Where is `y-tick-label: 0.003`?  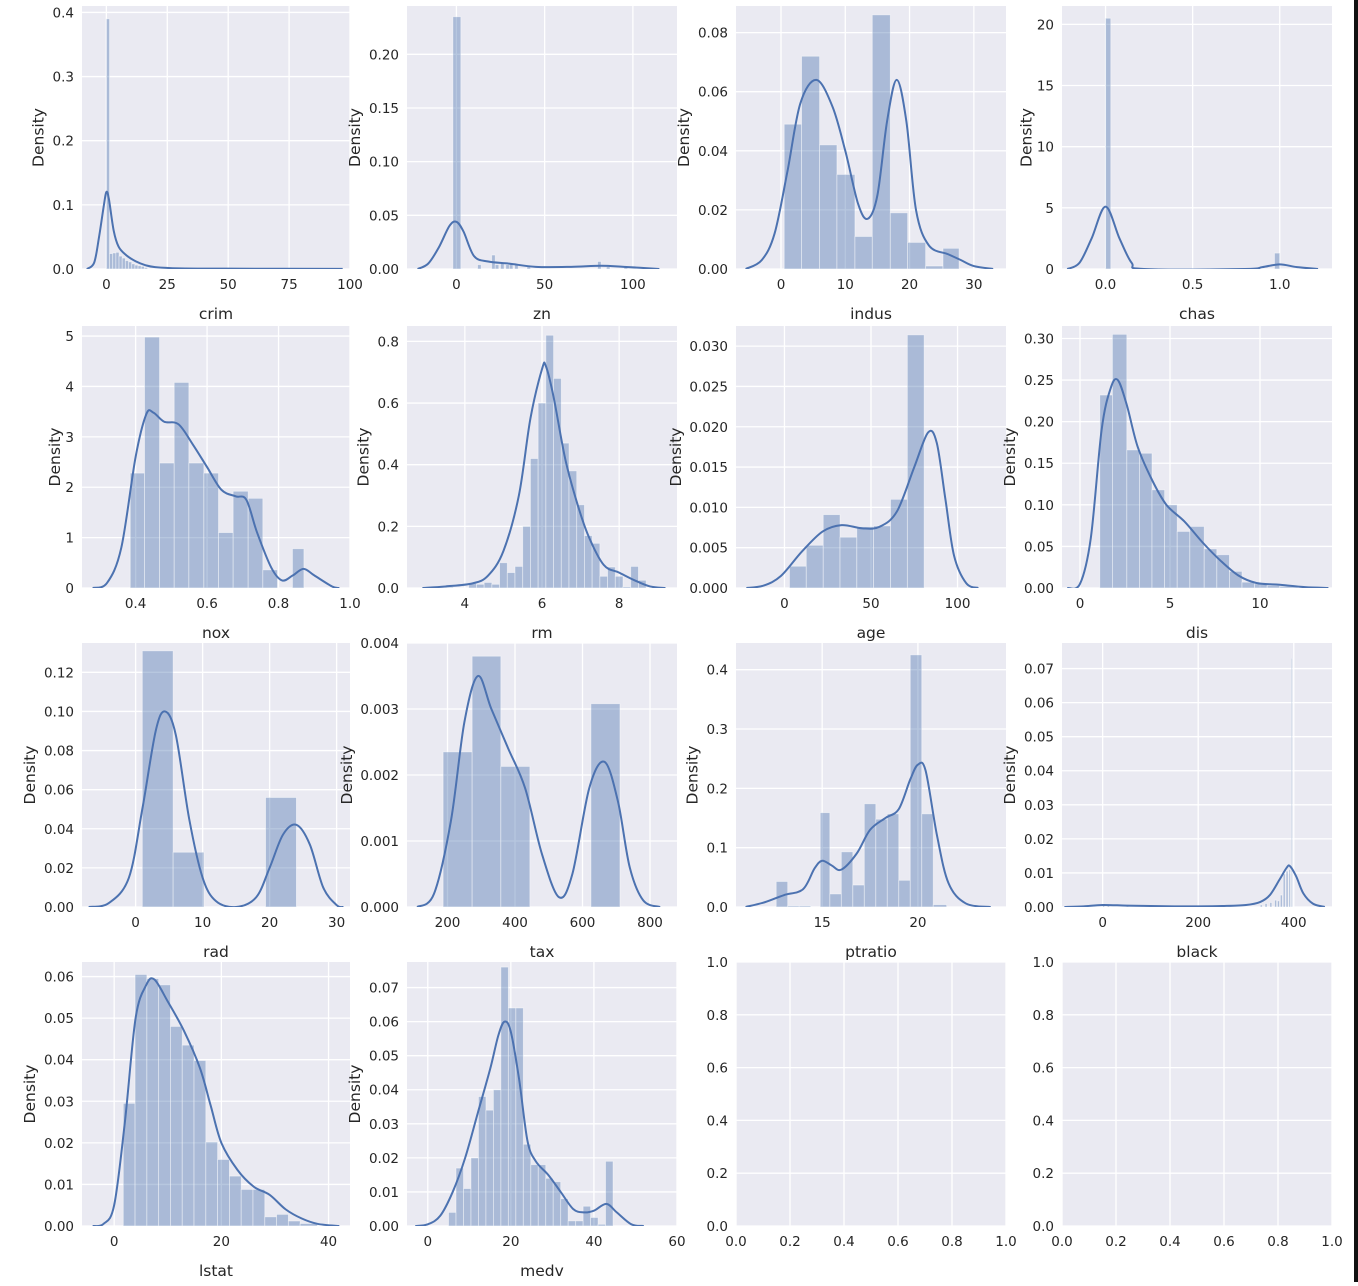 y-tick-label: 0.003 is located at coordinates (379, 710).